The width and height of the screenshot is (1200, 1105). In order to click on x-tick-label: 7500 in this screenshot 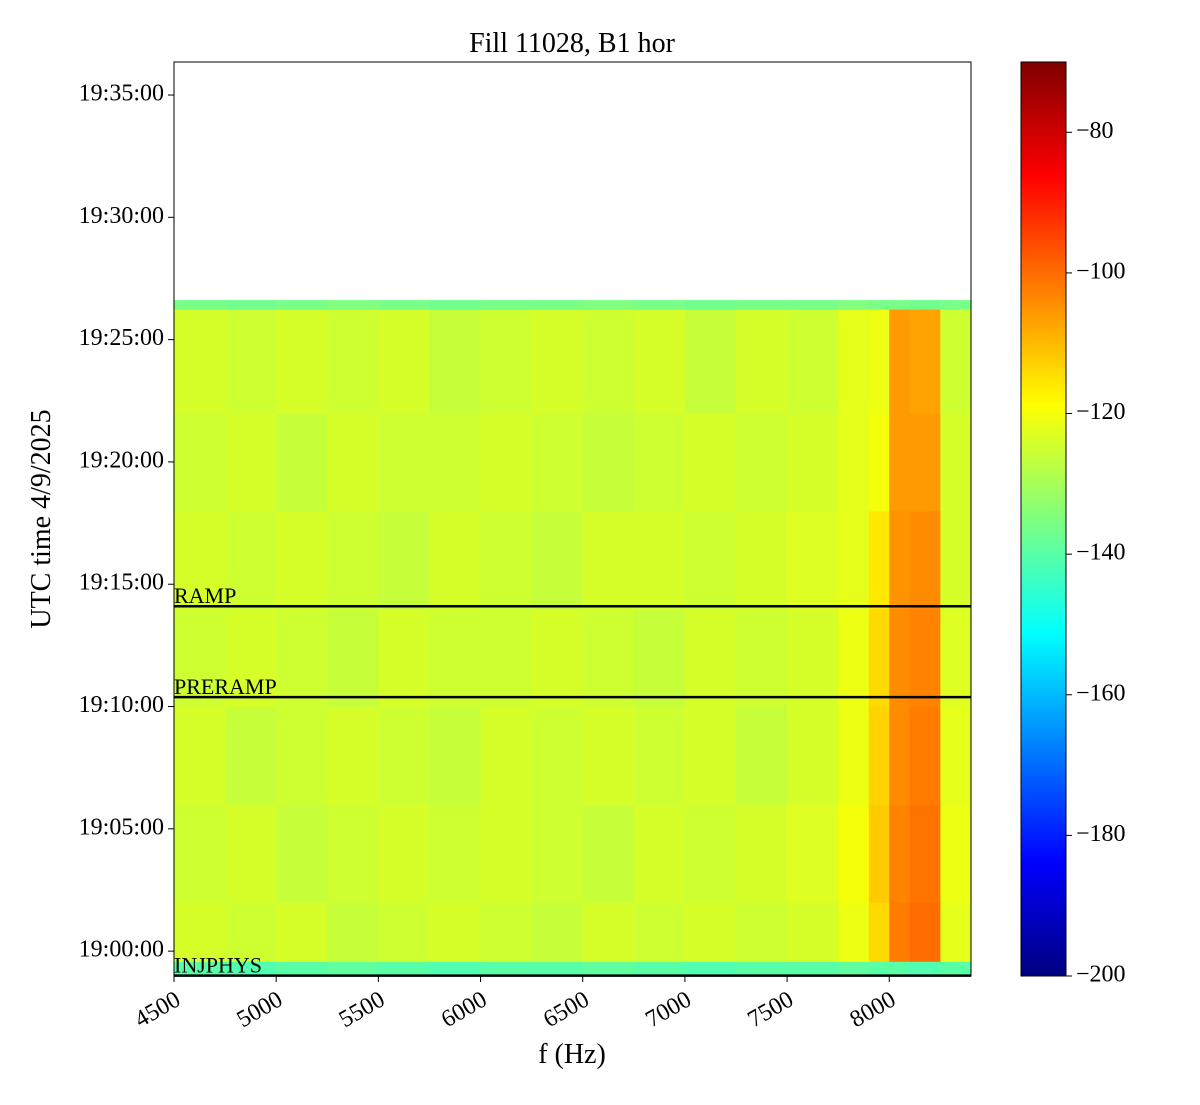, I will do `click(771, 1010)`.